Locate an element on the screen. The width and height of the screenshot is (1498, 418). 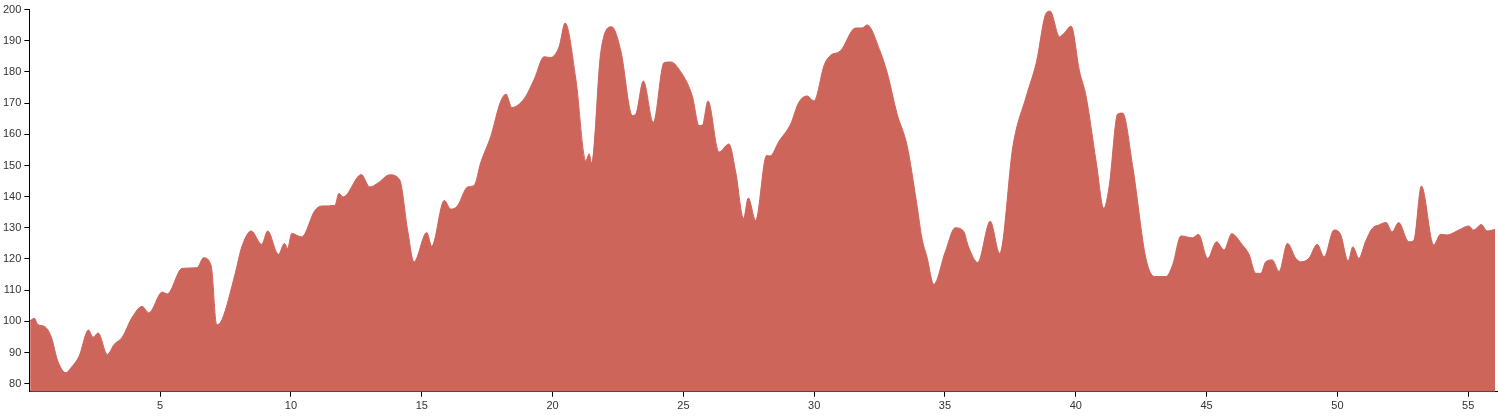
y-tick-label: 140 is located at coordinates (12, 195).